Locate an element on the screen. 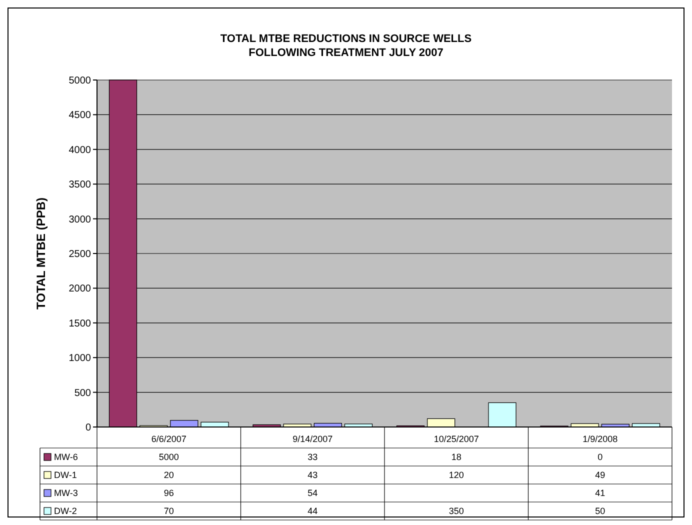 The image size is (692, 525). y-tick-label: 4500 is located at coordinates (80, 116).